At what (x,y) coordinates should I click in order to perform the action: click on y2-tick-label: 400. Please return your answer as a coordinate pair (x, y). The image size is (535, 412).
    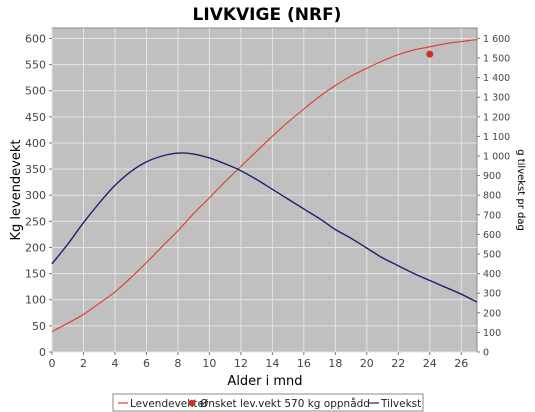
    Looking at the image, I should click on (492, 274).